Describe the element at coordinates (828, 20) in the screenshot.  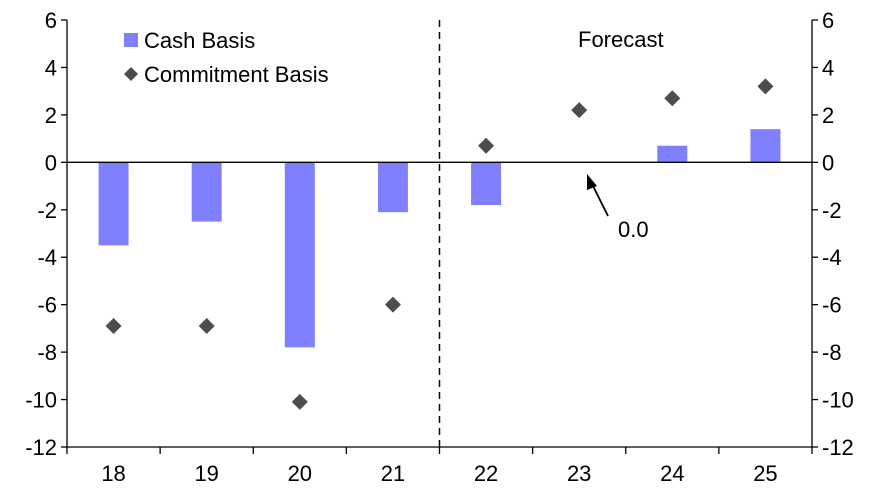
I see `right-y-tick-label: 6` at that location.